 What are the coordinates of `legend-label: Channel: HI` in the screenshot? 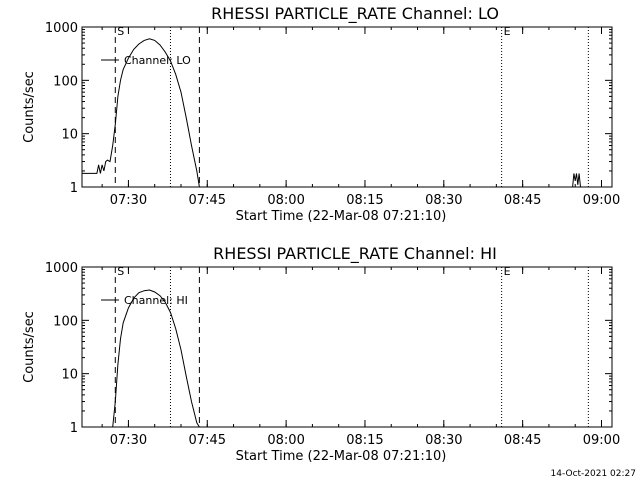 It's located at (156, 300).